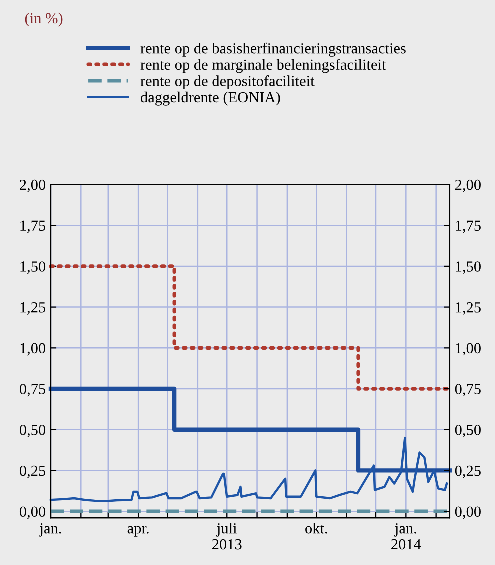 Image resolution: width=495 pixels, height=565 pixels. Describe the element at coordinates (33, 513) in the screenshot. I see `y-tick-label: 0,00` at that location.